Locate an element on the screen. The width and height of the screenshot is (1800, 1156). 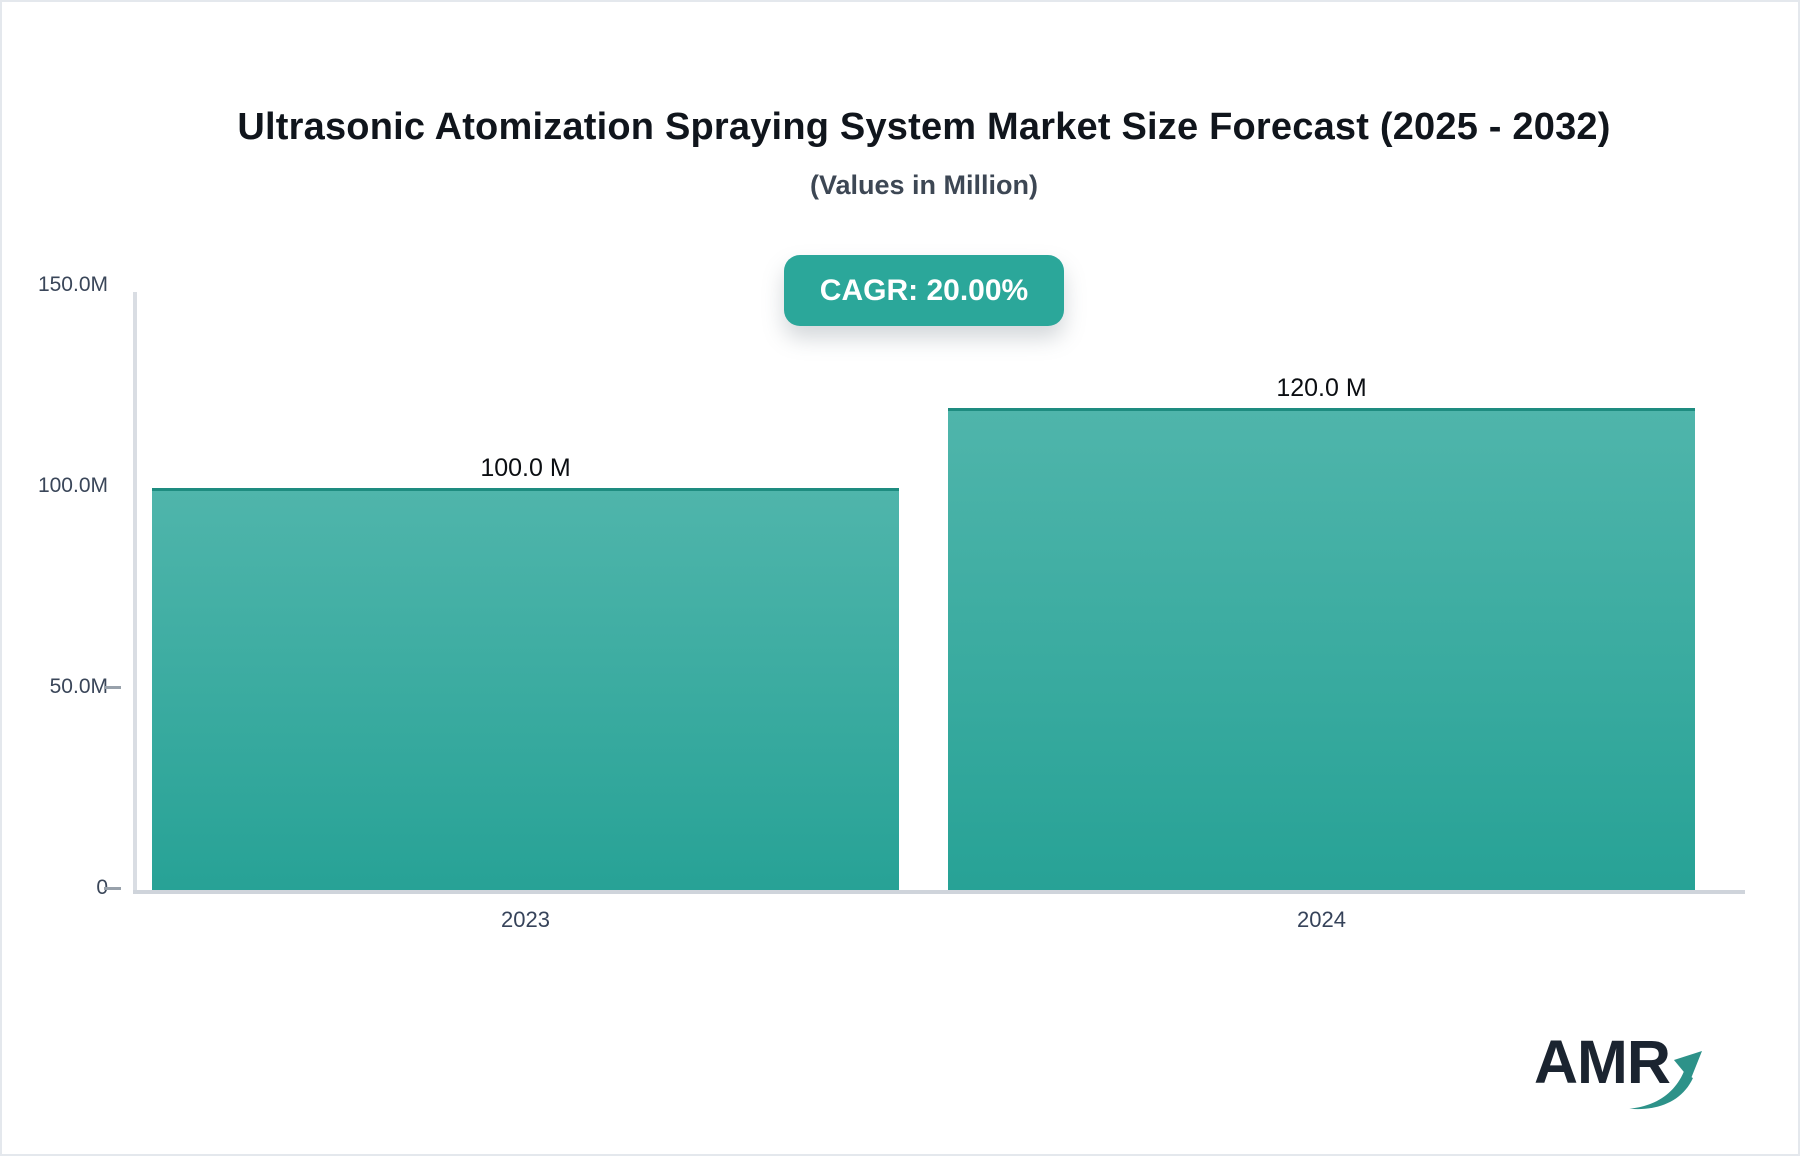
x-axis-baseline is located at coordinates (939, 892).